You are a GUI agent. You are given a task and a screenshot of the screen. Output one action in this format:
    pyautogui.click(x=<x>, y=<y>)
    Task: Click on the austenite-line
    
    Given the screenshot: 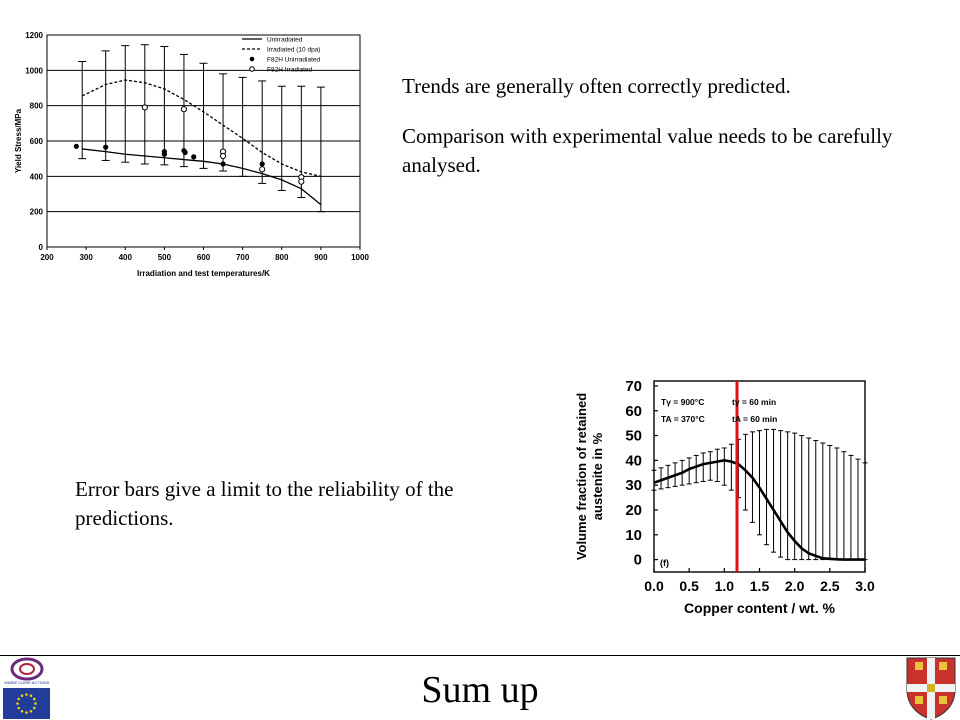 What is the action you would take?
    pyautogui.click(x=759, y=510)
    